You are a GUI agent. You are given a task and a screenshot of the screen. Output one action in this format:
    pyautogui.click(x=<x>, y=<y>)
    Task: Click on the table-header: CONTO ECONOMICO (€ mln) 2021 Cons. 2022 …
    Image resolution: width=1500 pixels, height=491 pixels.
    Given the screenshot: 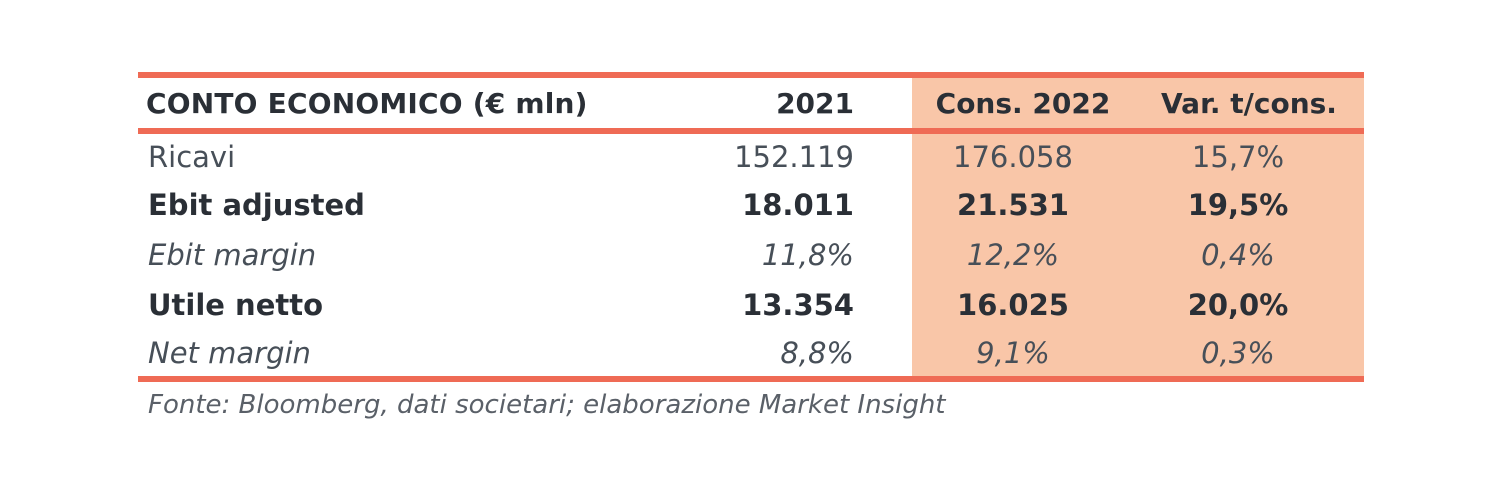 What is the action you would take?
    pyautogui.click(x=751, y=103)
    